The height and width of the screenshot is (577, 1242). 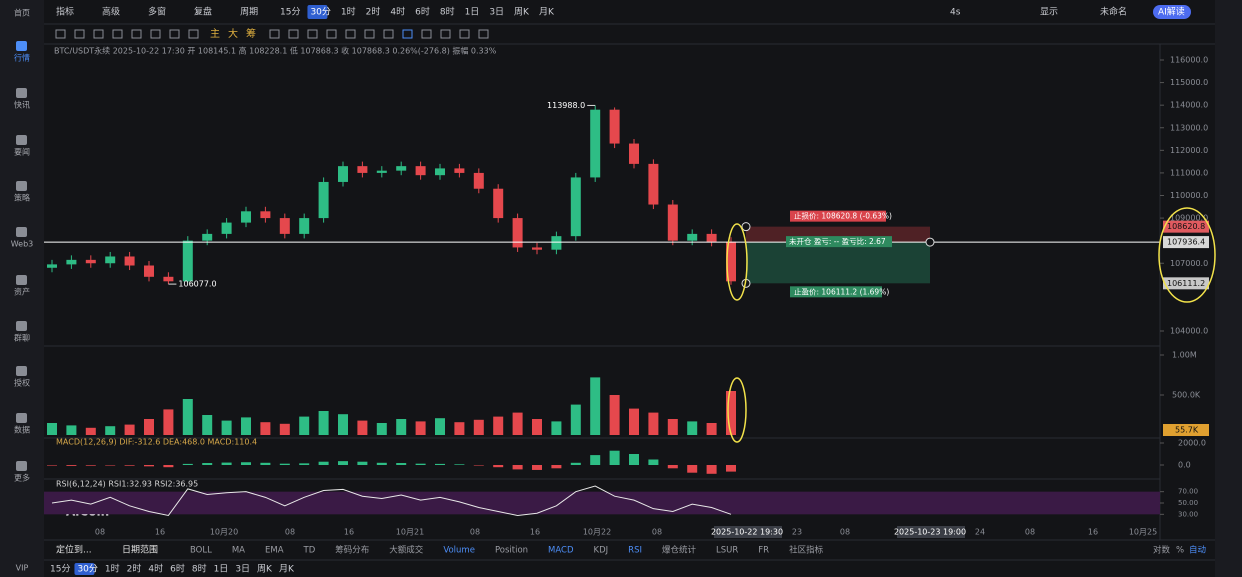 What do you see at coordinates (21, 326) in the screenshot?
I see `nav-icon` at bounding box center [21, 326].